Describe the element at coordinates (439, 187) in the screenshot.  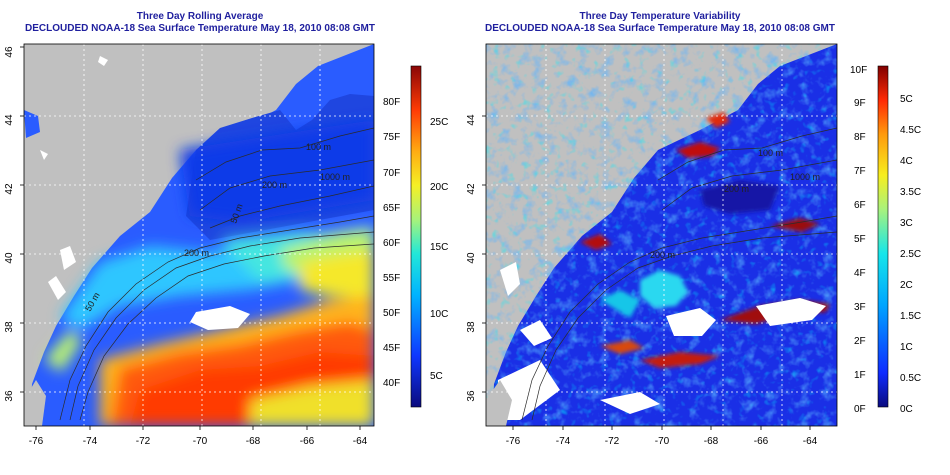
I see `left-colorbar-c-label: 20C` at that location.